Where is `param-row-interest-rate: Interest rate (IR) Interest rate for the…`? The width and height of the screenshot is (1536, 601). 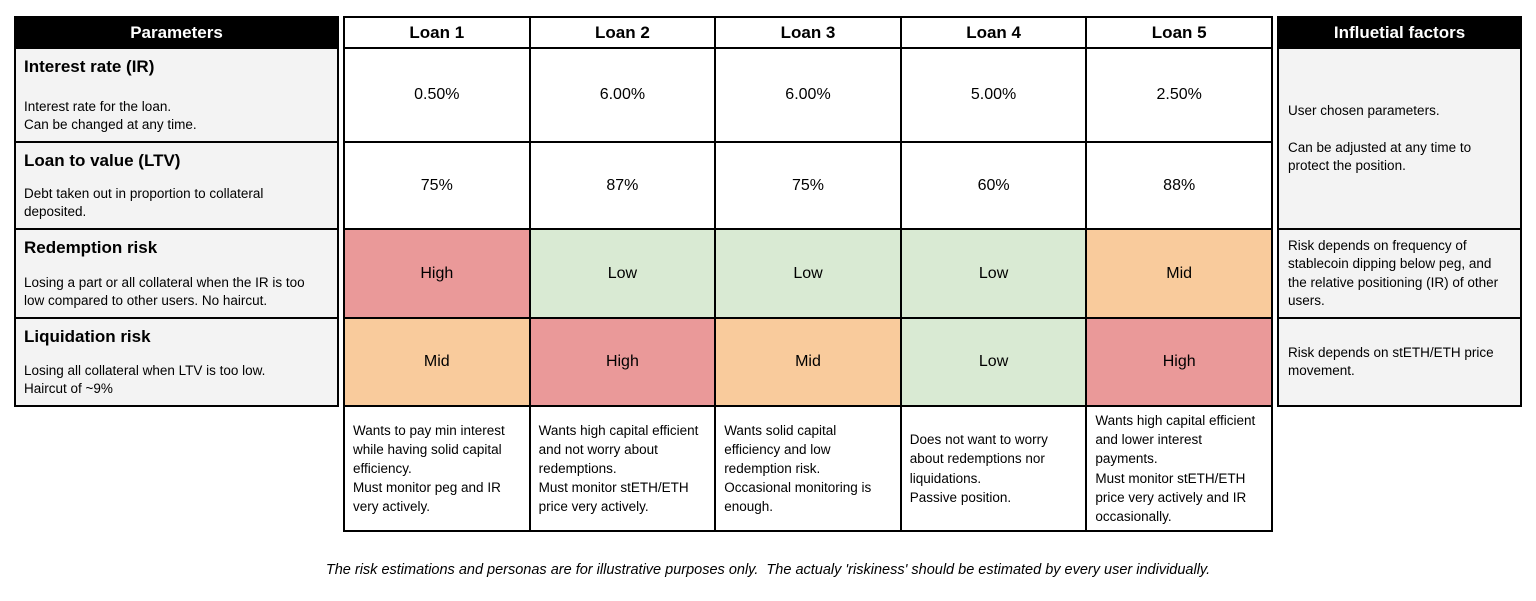
param-row-interest-rate: Interest rate (IR) Interest rate for the… is located at coordinates (176, 95).